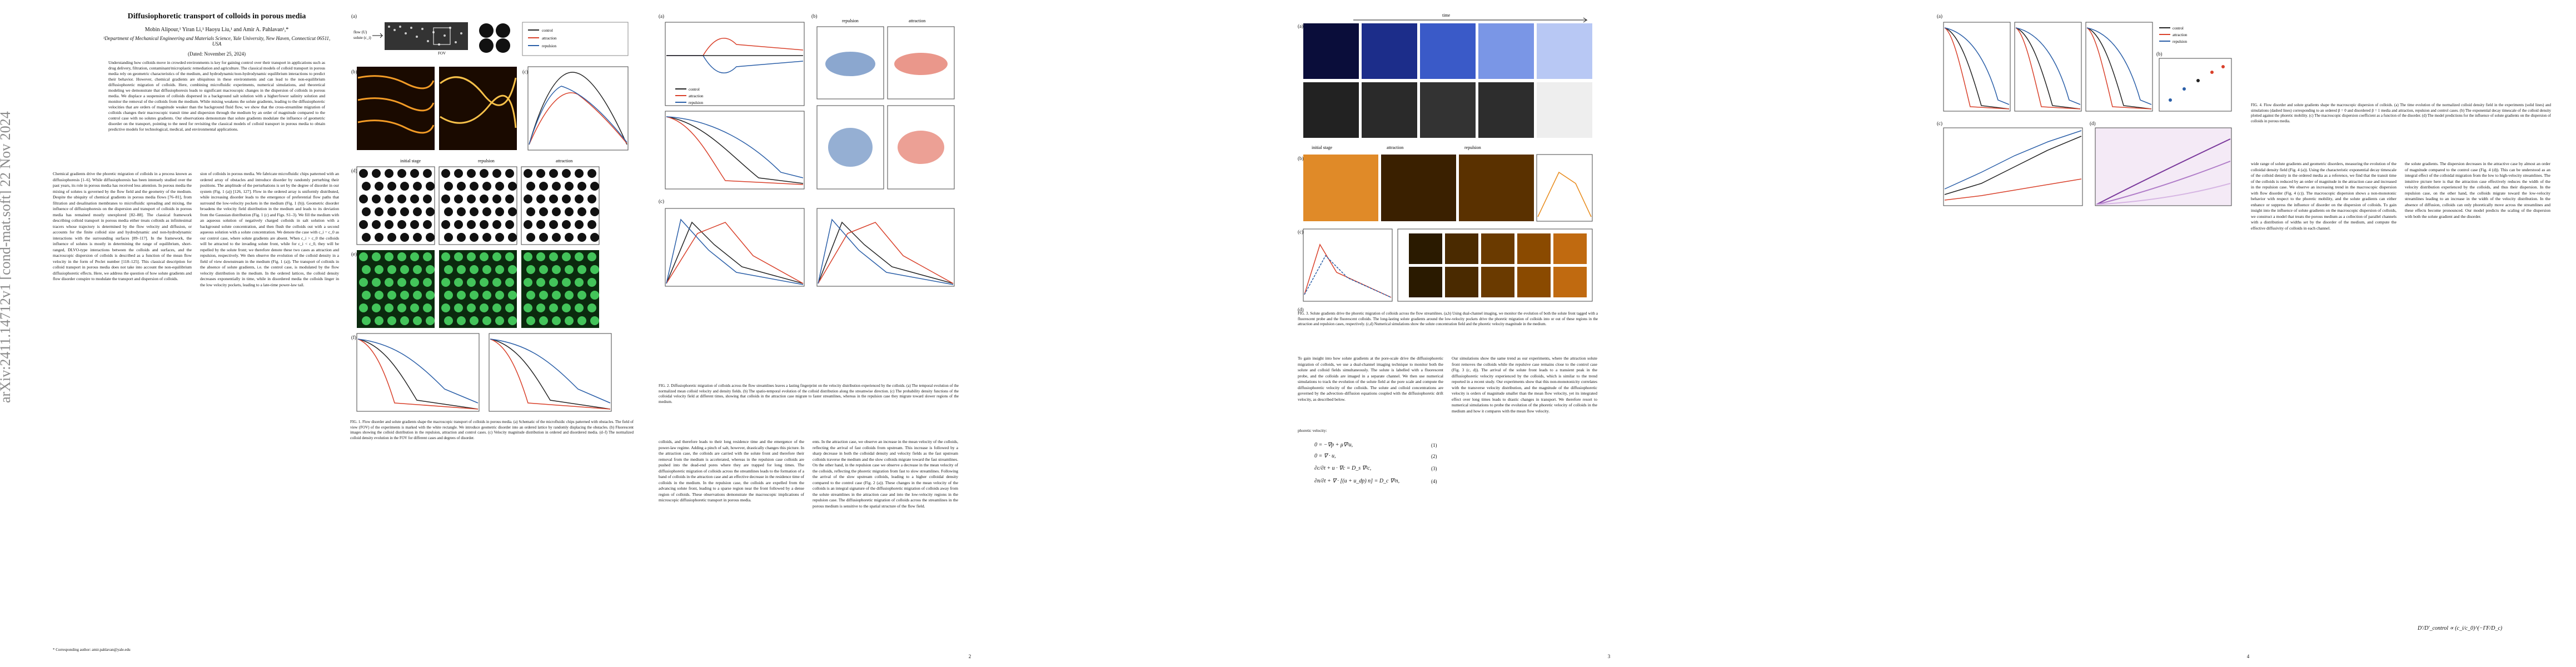  Describe the element at coordinates (1434, 445) in the screenshot. I see `equation-1-number: (1)` at that location.